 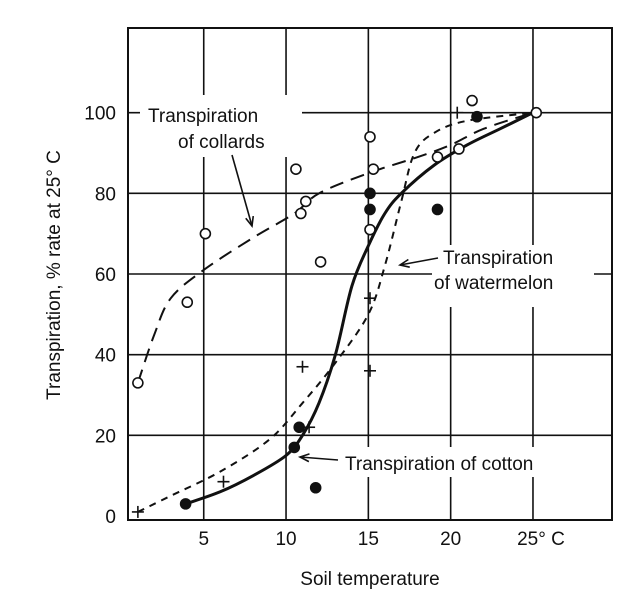 What do you see at coordinates (250, 221) in the screenshot?
I see `arrow-collards-head` at bounding box center [250, 221].